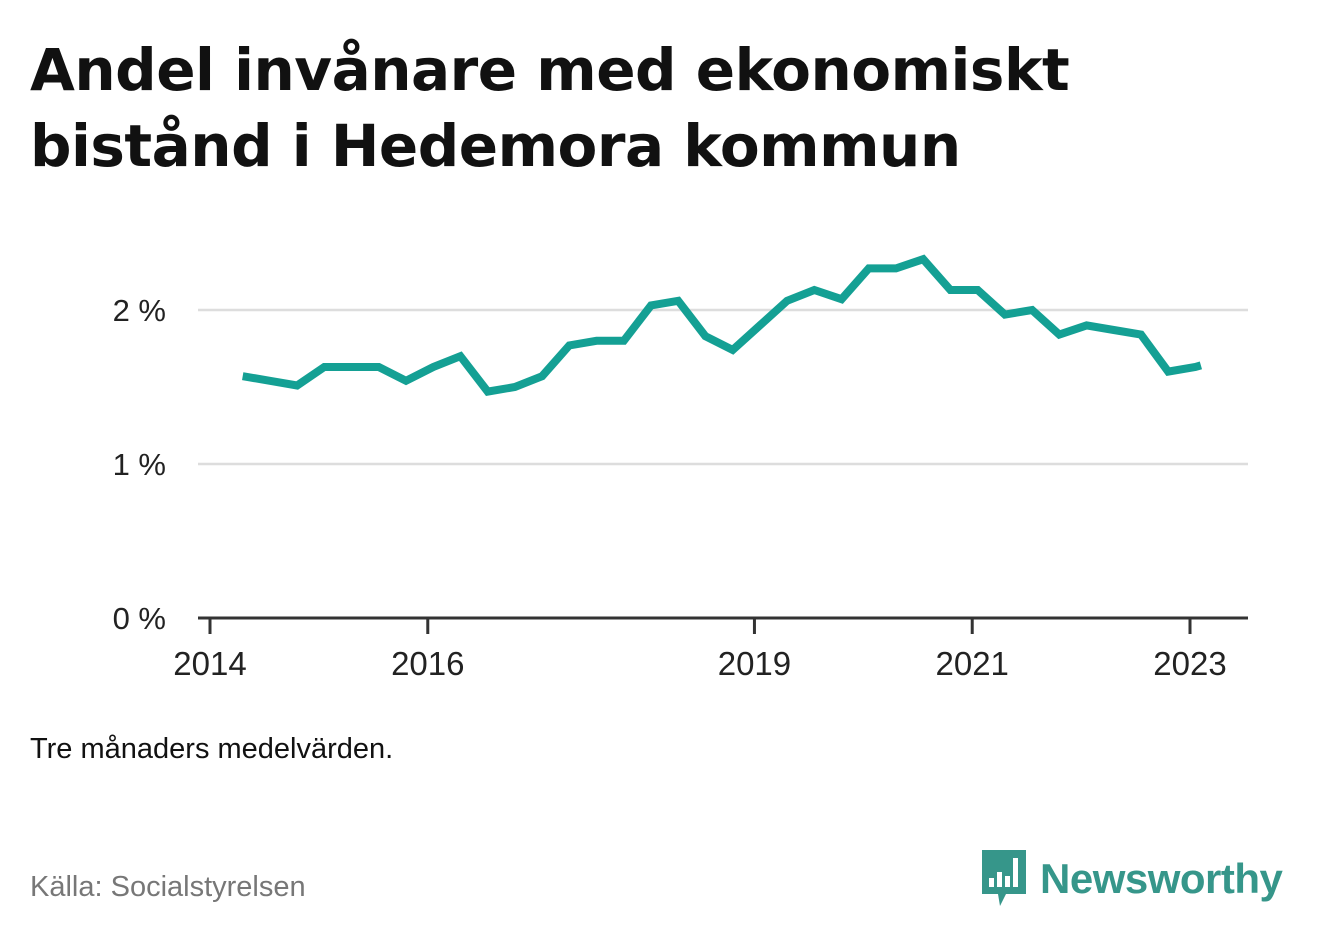 This screenshot has width=1322, height=939. Describe the element at coordinates (212, 749) in the screenshot. I see `chart-note: Tre månaders medelvärden.` at that location.